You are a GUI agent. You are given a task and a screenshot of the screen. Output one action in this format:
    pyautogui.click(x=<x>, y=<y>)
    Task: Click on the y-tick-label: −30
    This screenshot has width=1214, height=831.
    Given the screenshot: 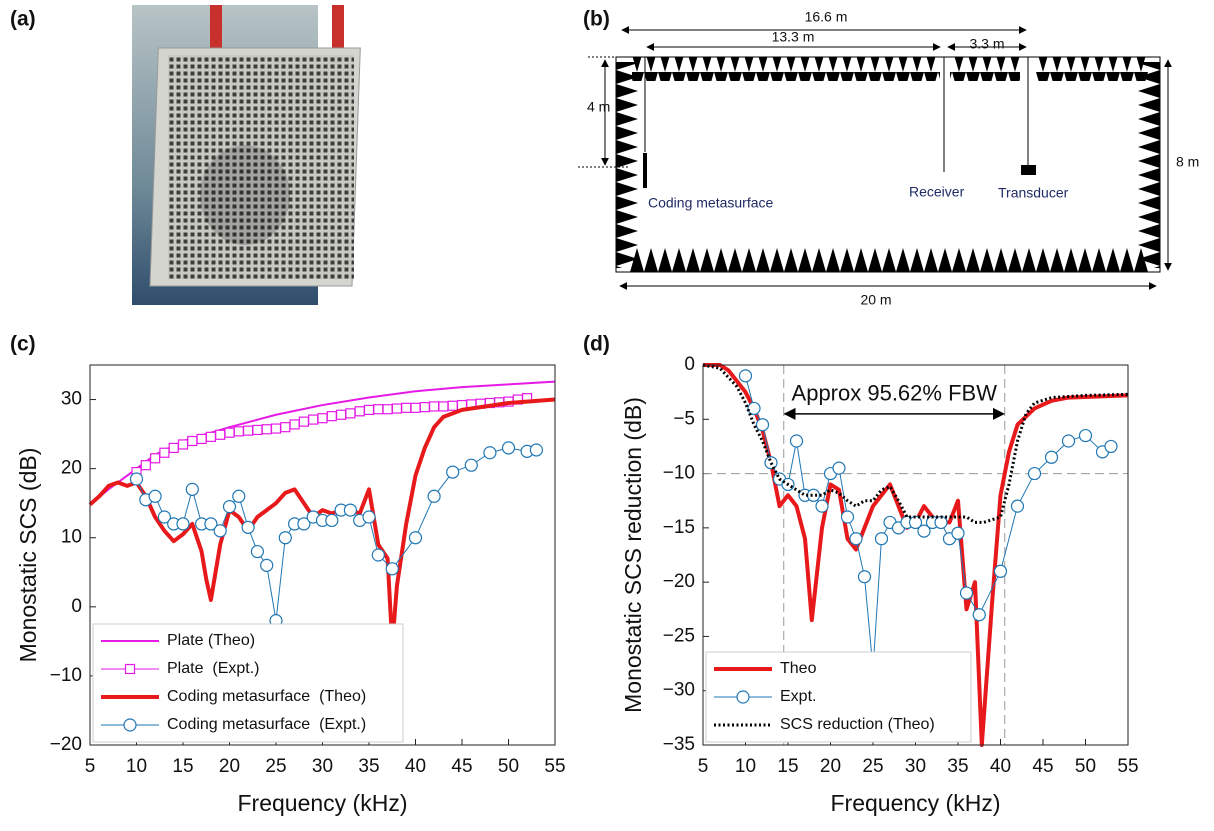 What is the action you would take?
    pyautogui.click(x=679, y=690)
    